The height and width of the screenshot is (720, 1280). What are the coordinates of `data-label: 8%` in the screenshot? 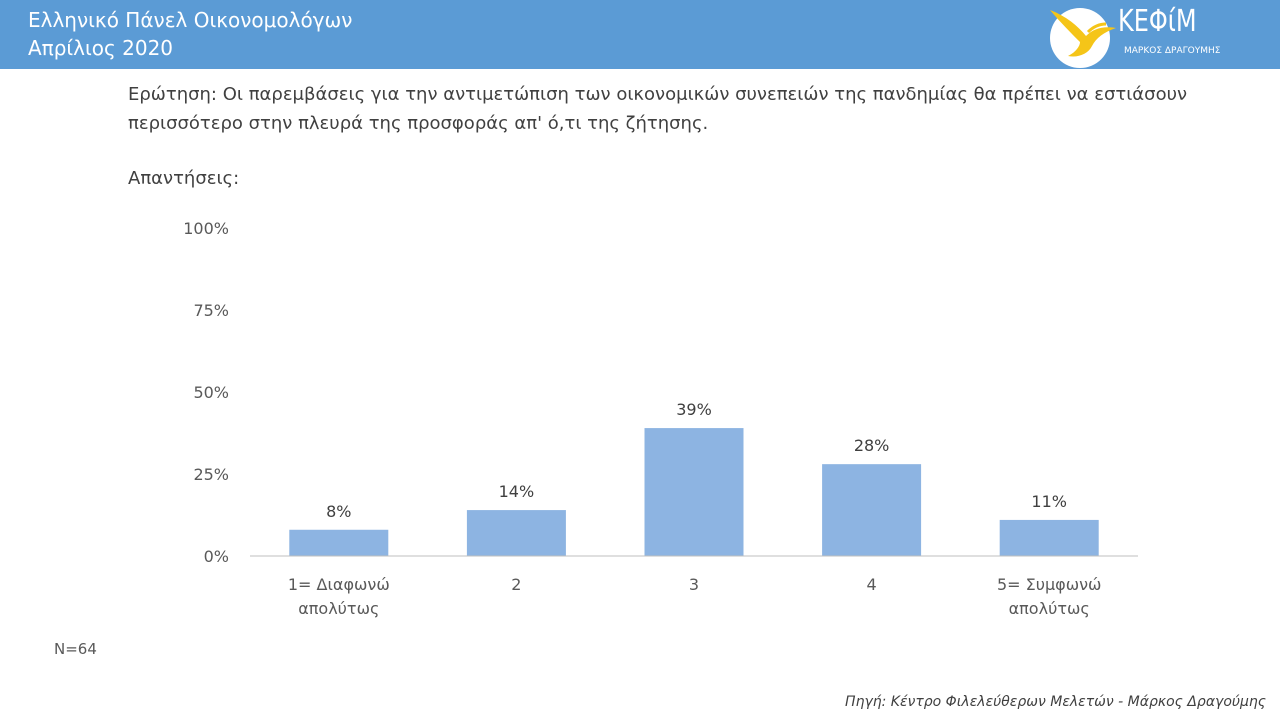 It's located at (338, 511).